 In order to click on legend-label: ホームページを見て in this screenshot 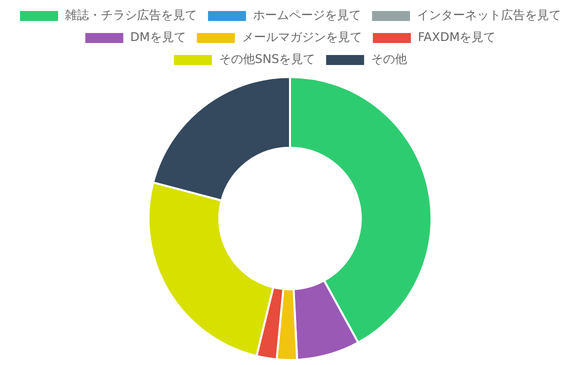, I will do `click(307, 15)`.